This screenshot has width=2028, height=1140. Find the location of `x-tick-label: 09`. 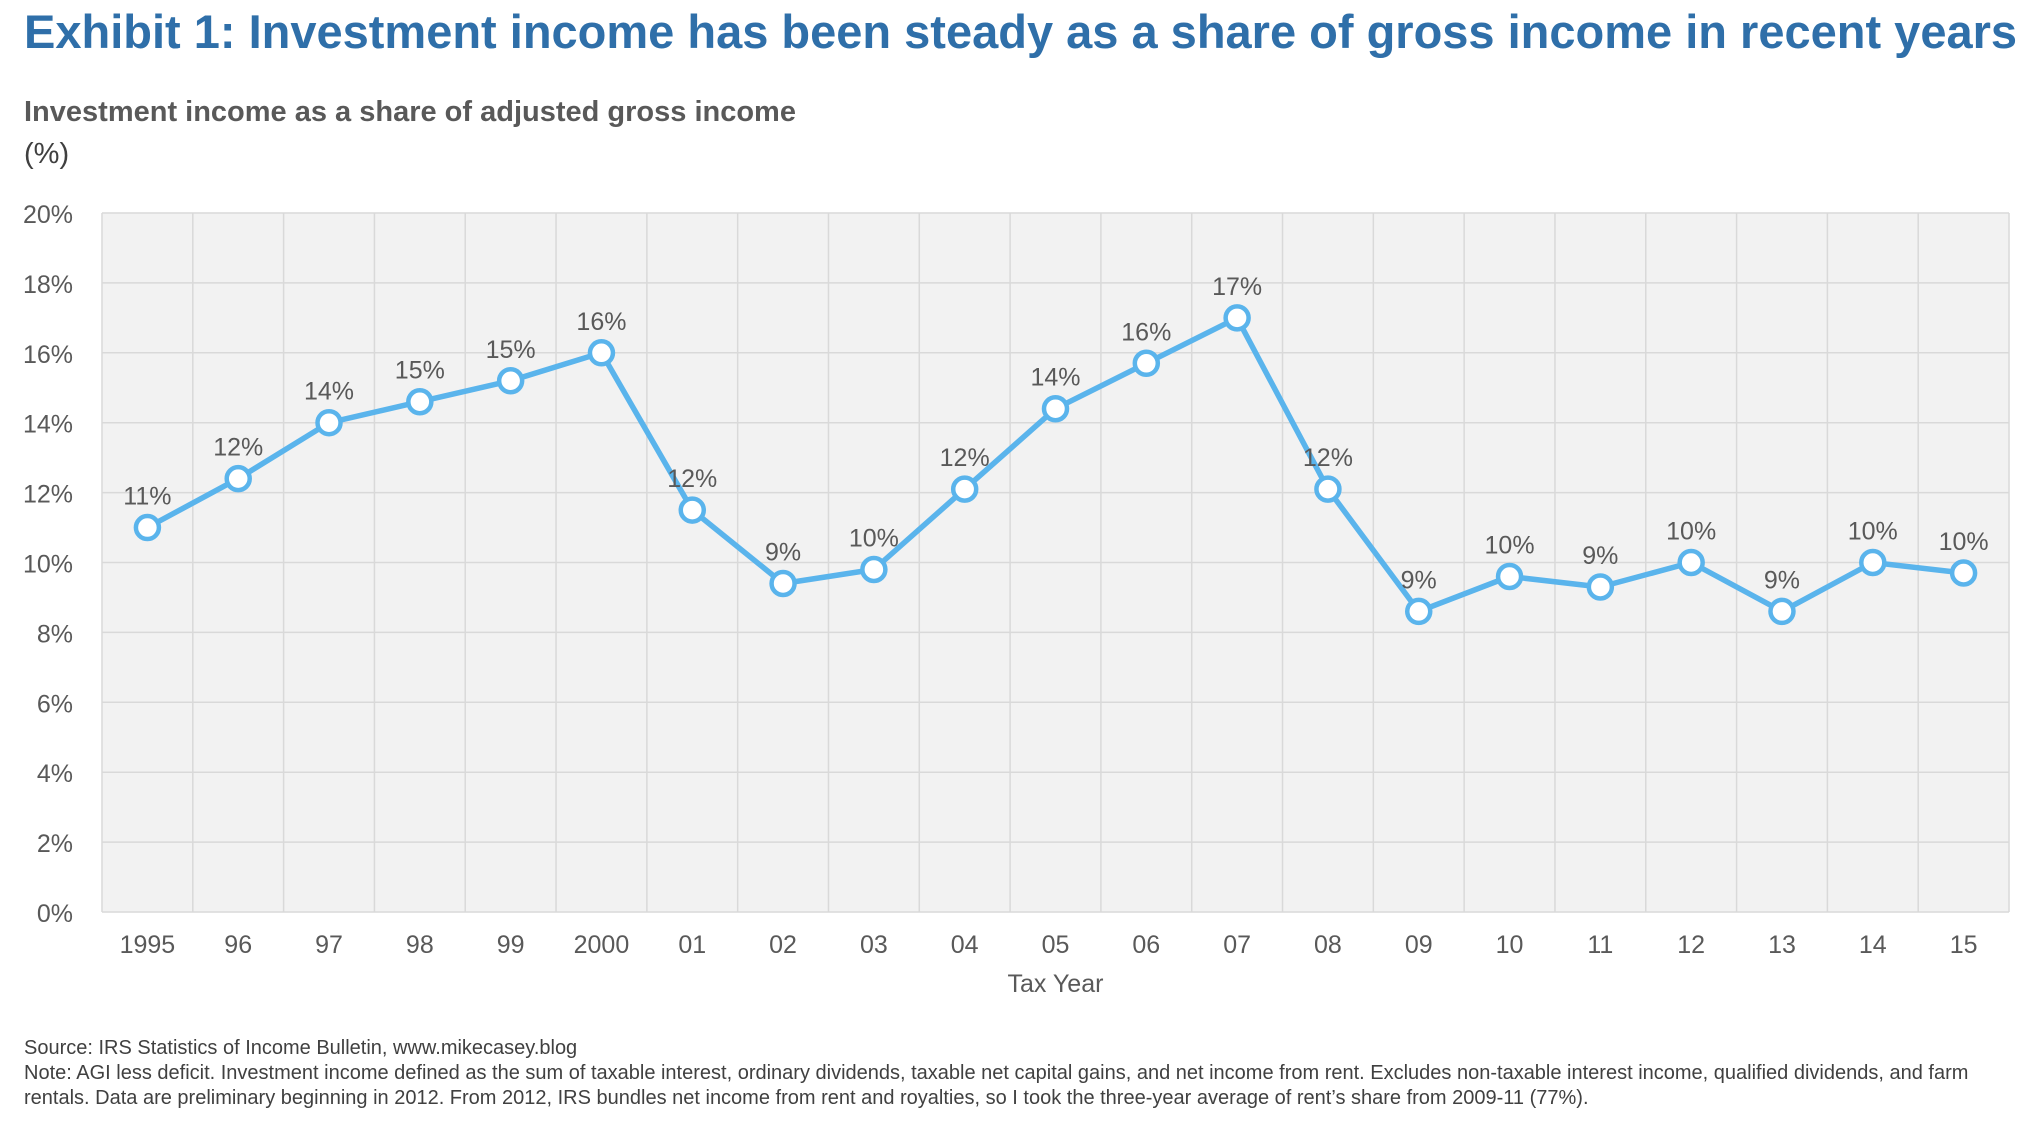

x-tick-label: 09 is located at coordinates (1419, 945).